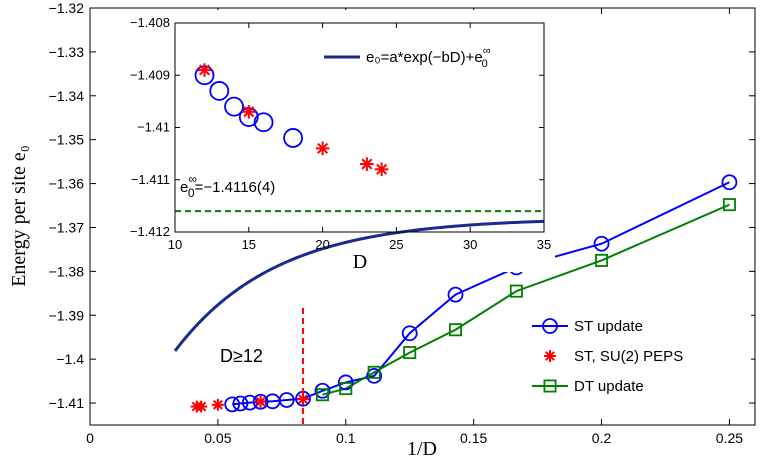  Describe the element at coordinates (175, 244) in the screenshot. I see `inset-xtick-label: 10` at that location.